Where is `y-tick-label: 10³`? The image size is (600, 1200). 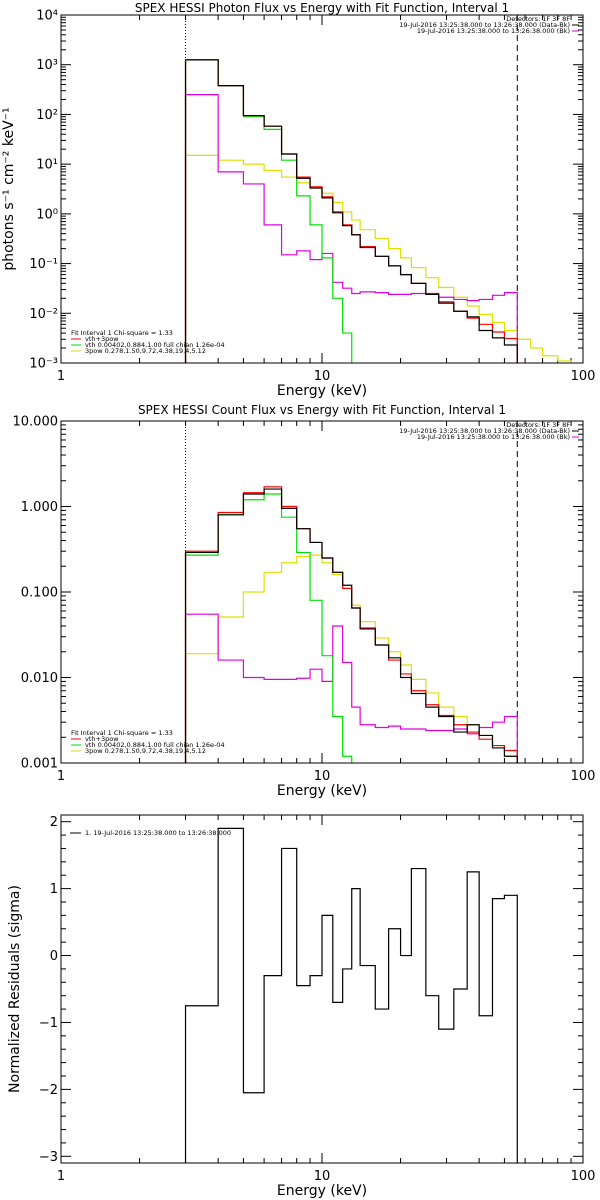
y-tick-label: 10³ is located at coordinates (47, 65).